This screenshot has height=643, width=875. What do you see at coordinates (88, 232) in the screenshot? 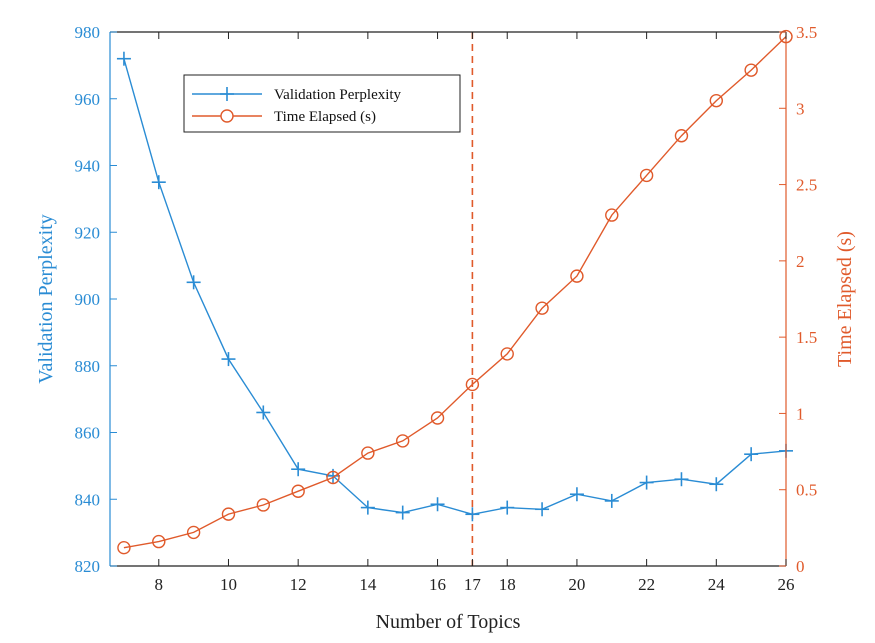
I see `y-left-tick-label: 920` at bounding box center [88, 232].